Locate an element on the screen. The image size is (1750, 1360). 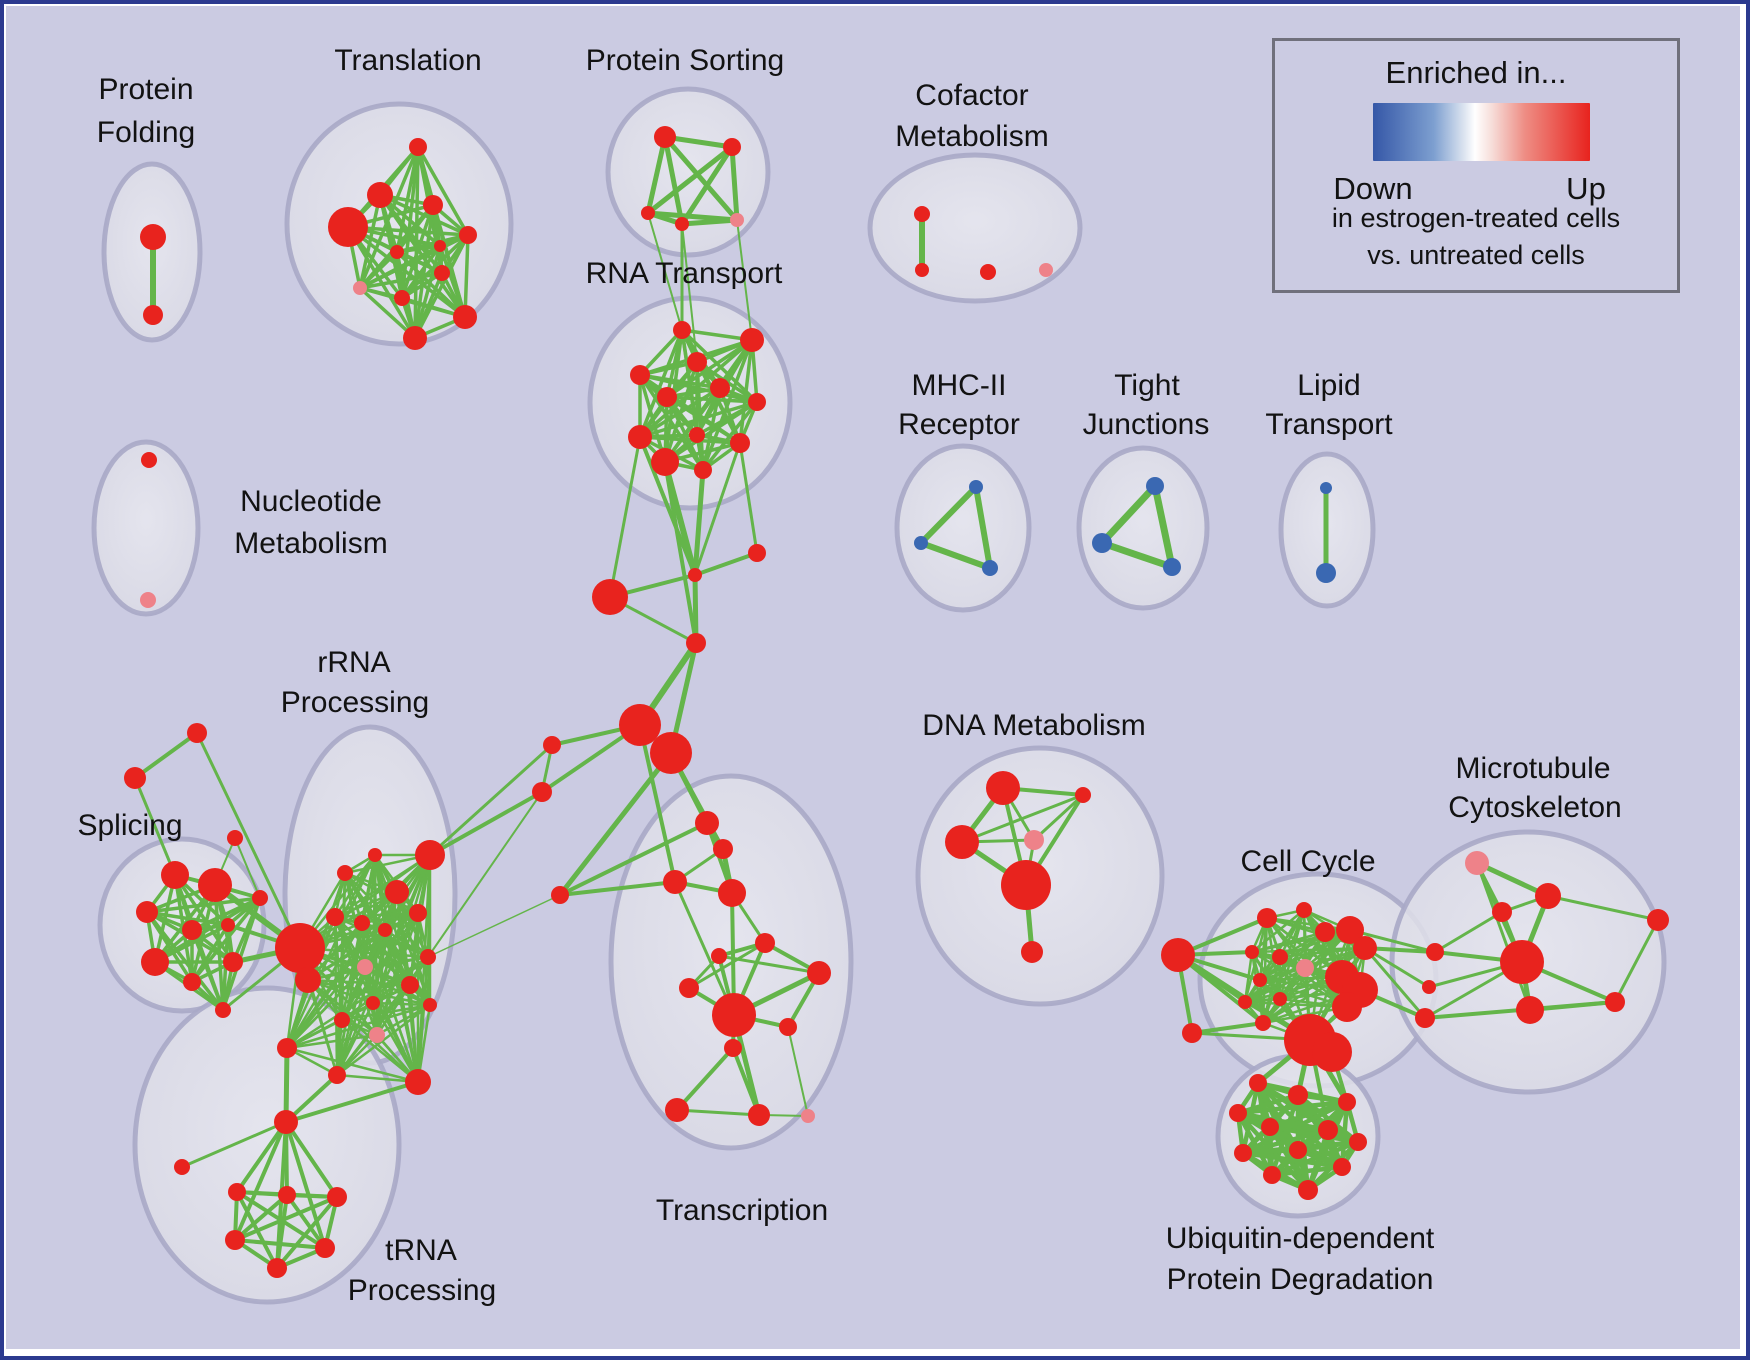
cluster-label-lipid-transport: Transport is located at coordinates (1329, 424).